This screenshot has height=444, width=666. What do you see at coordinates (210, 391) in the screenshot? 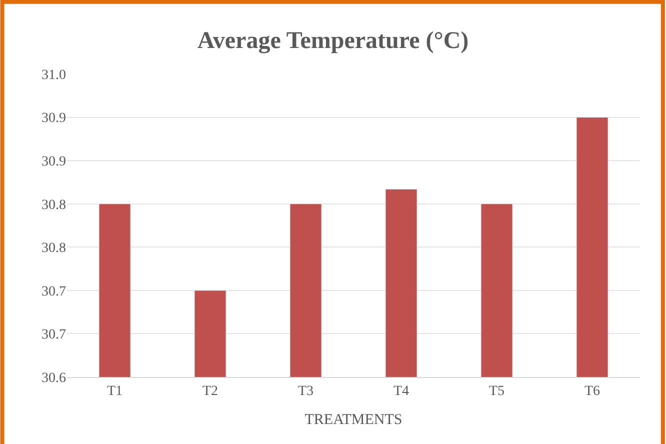
I see `x-tick-label: T2` at bounding box center [210, 391].